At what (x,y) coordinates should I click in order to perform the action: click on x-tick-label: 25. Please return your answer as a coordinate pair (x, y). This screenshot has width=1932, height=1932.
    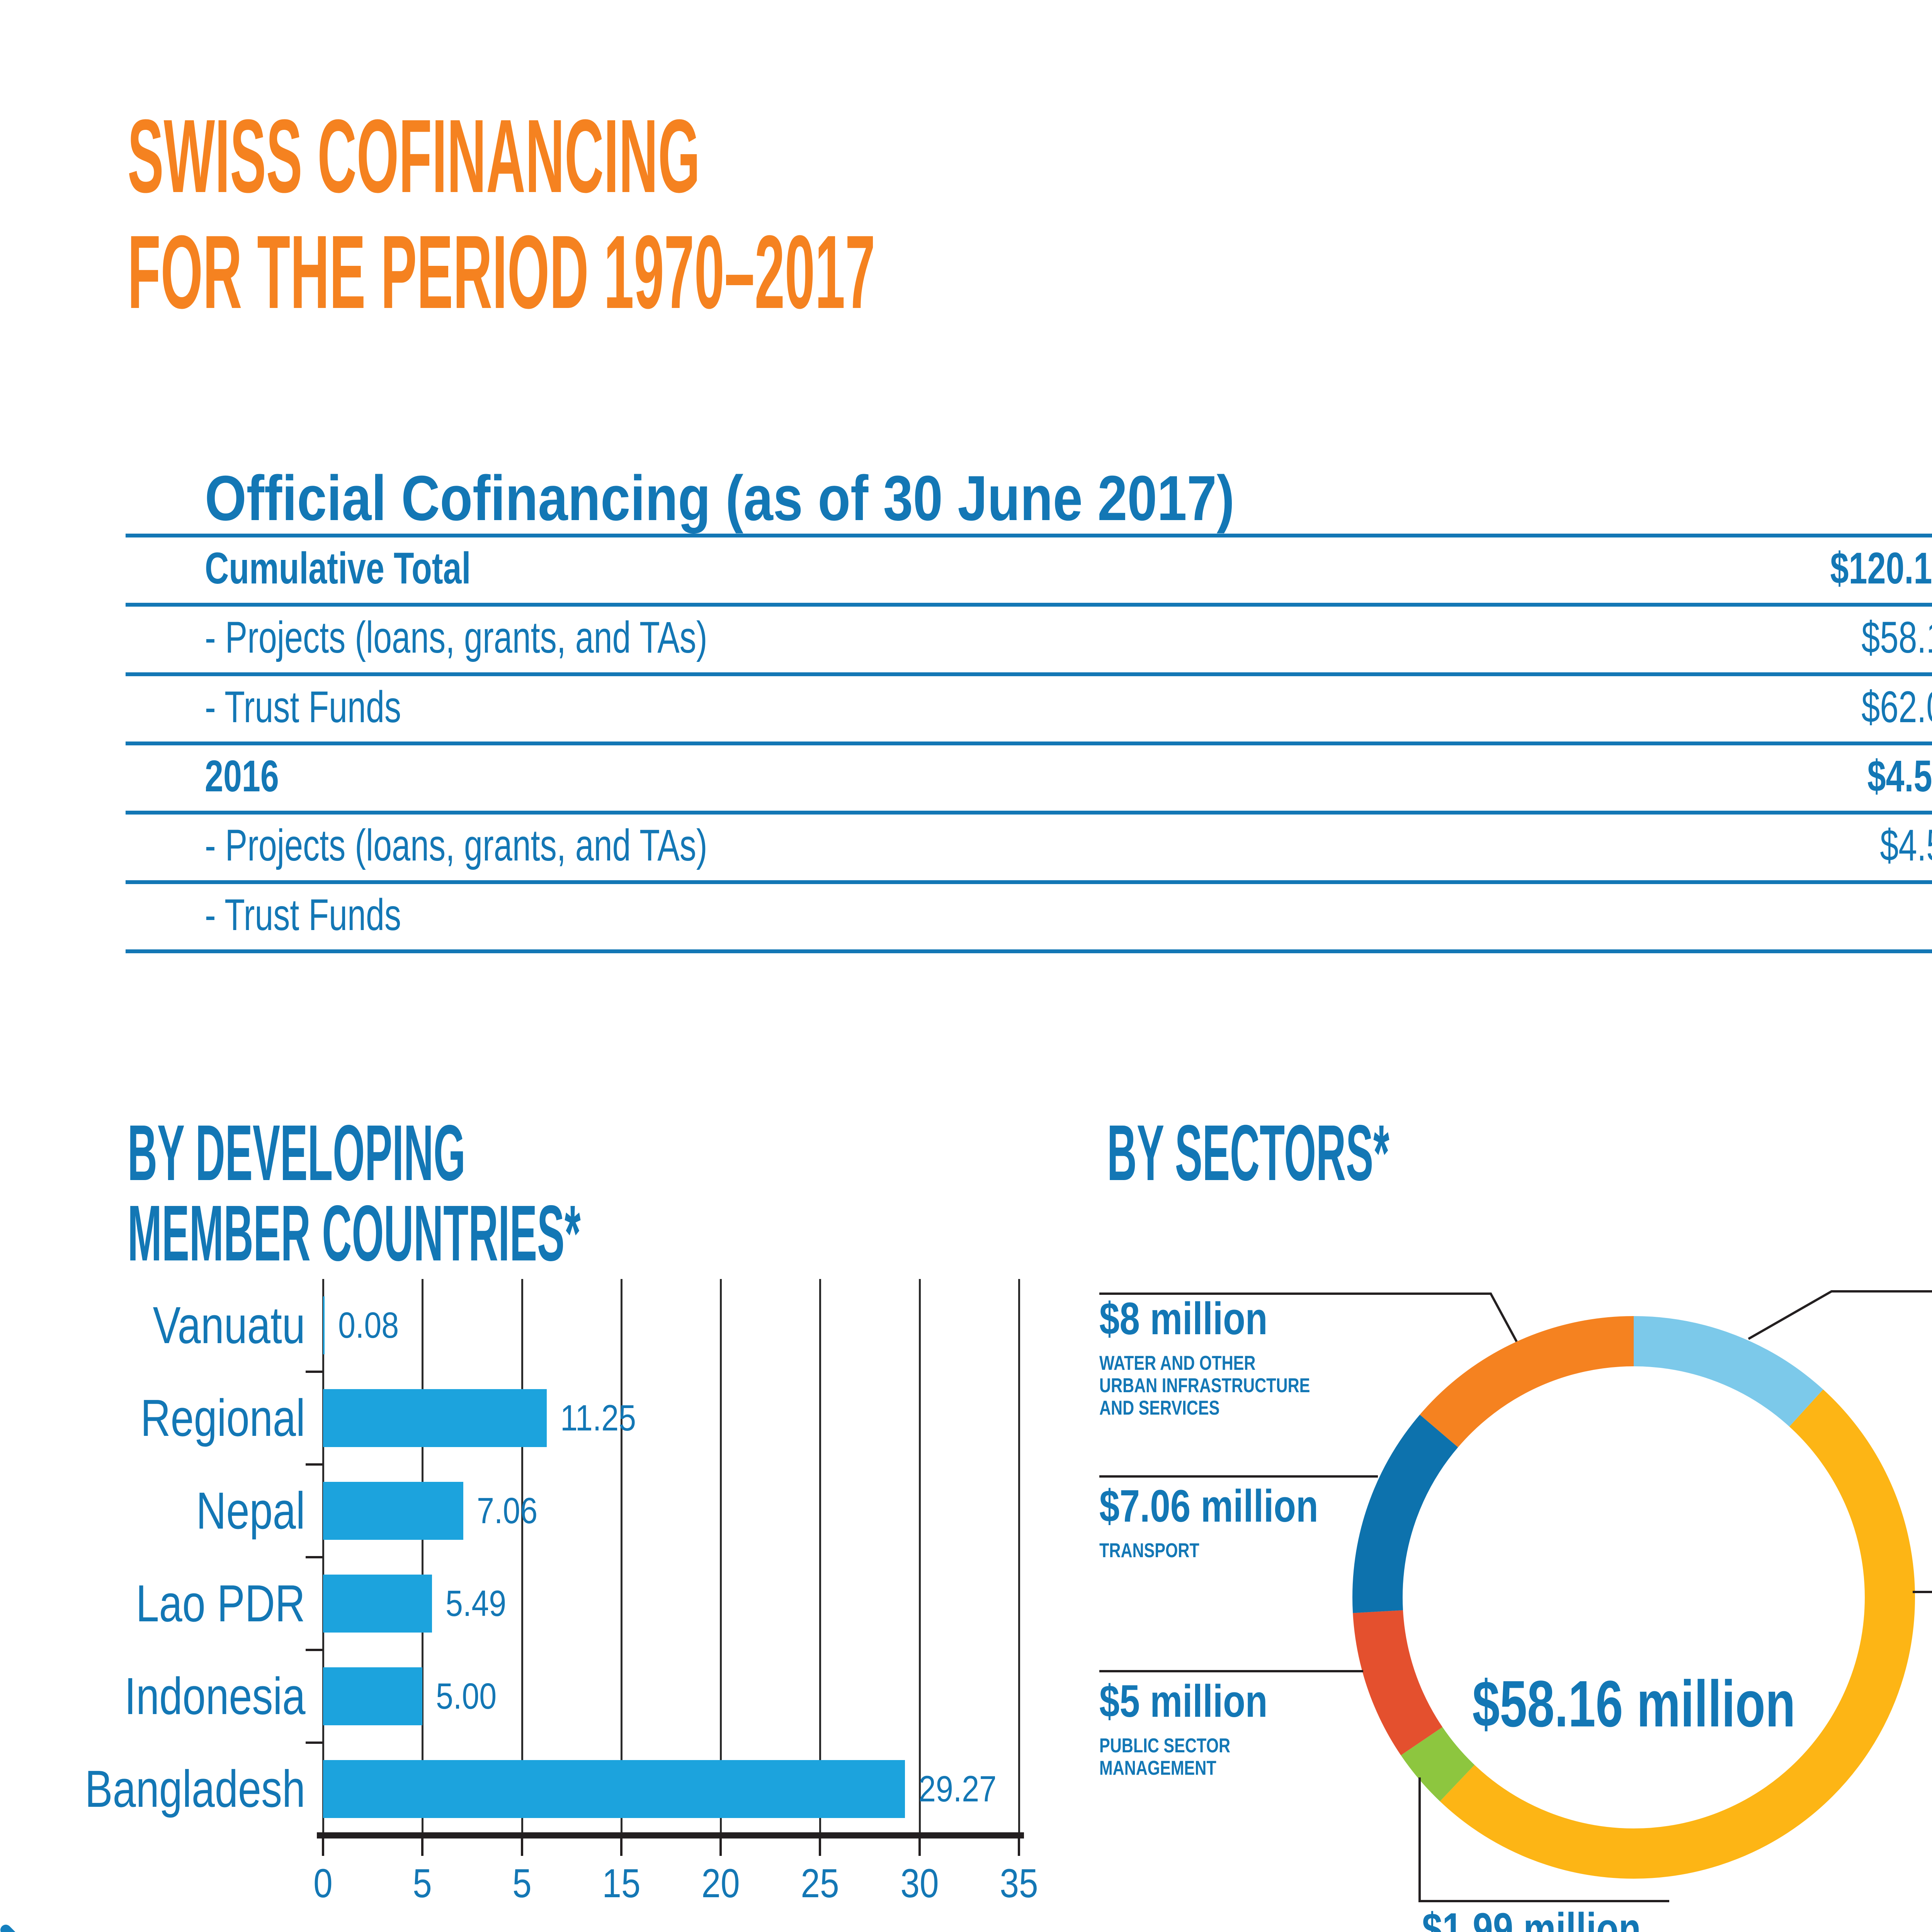
    Looking at the image, I should click on (821, 1884).